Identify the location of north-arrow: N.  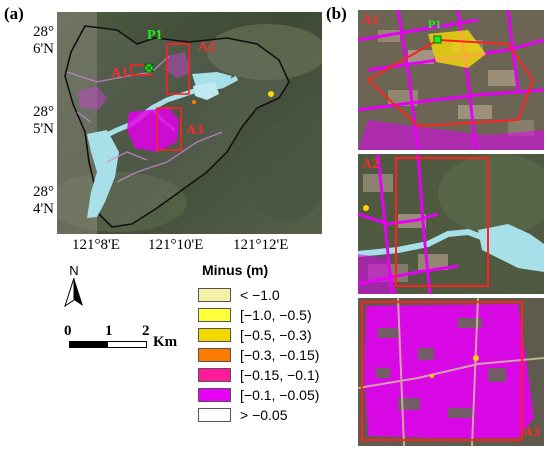
(74, 287).